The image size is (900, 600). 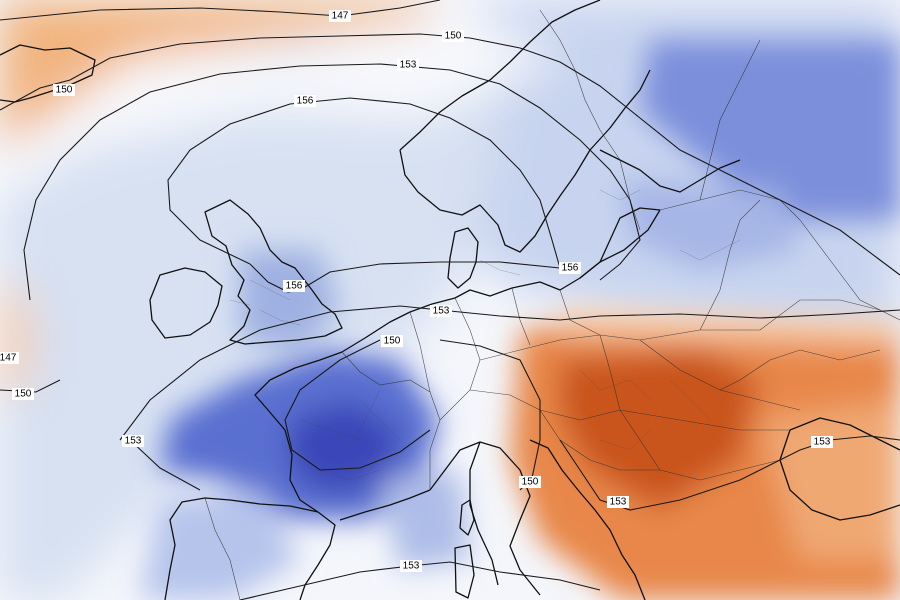 What do you see at coordinates (587, 519) in the screenshot?
I see `coast-adriatic` at bounding box center [587, 519].